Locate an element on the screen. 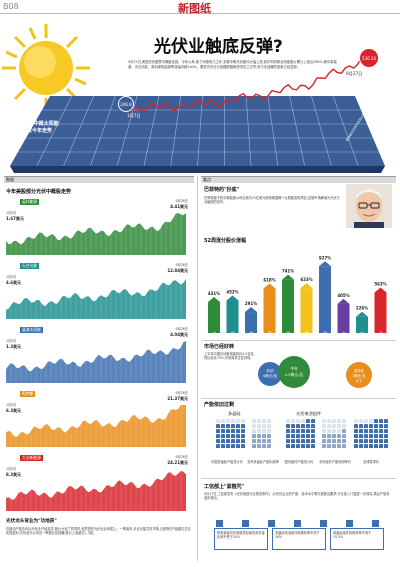  hero-end-date: 9月27日 is located at coordinates (354, 73).